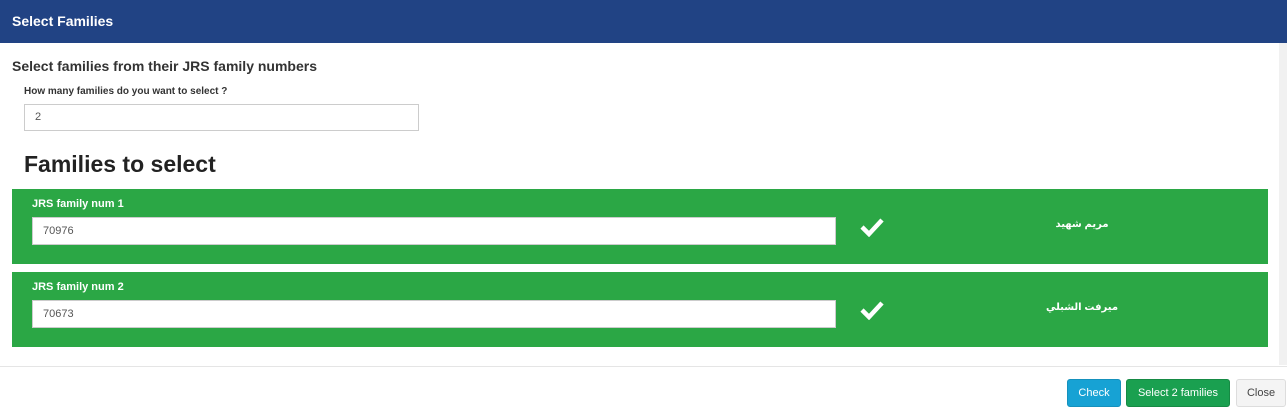 Image resolution: width=1287 pixels, height=413 pixels. Describe the element at coordinates (643, 366) in the screenshot. I see `footer-divider` at that location.